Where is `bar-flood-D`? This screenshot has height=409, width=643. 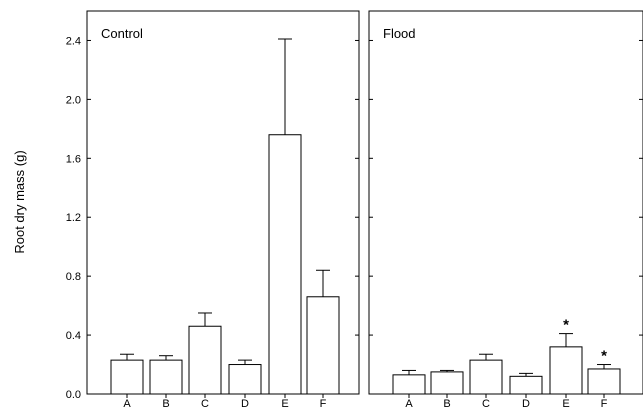 bar-flood-D is located at coordinates (526, 385).